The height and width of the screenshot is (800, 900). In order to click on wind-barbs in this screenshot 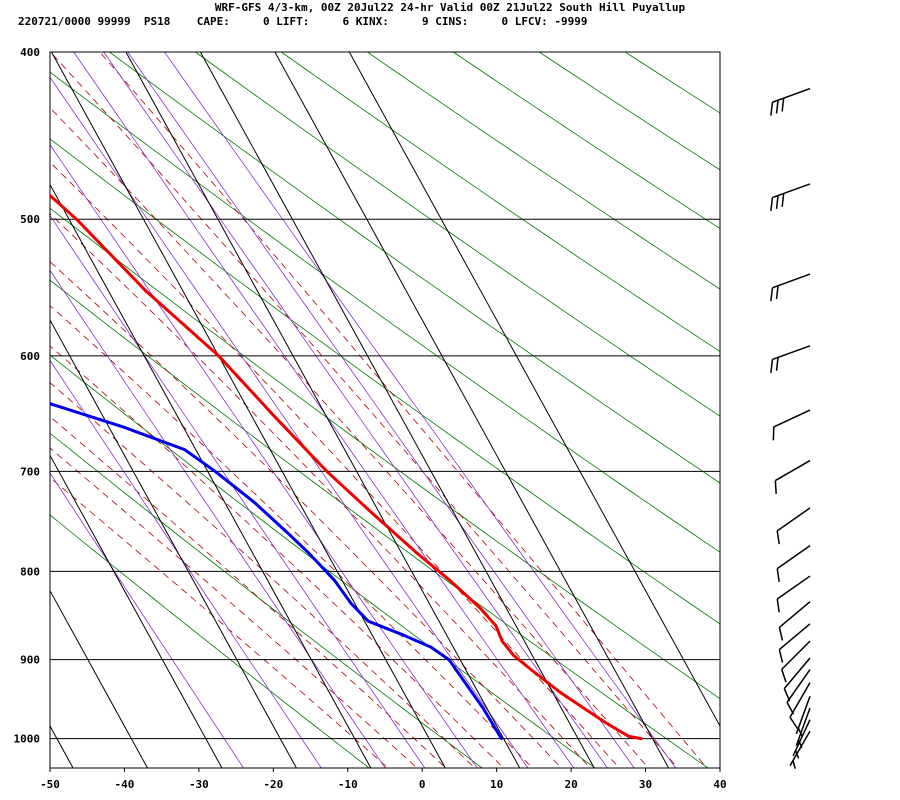, I will do `click(790, 428)`.